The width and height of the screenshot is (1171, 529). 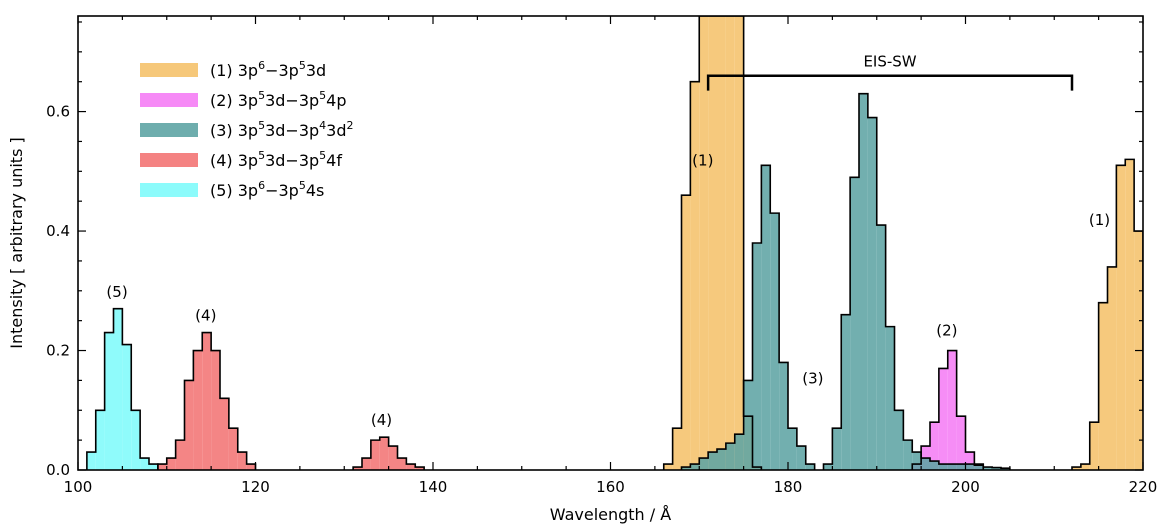 I want to click on s2-outline, so click(x=948, y=409).